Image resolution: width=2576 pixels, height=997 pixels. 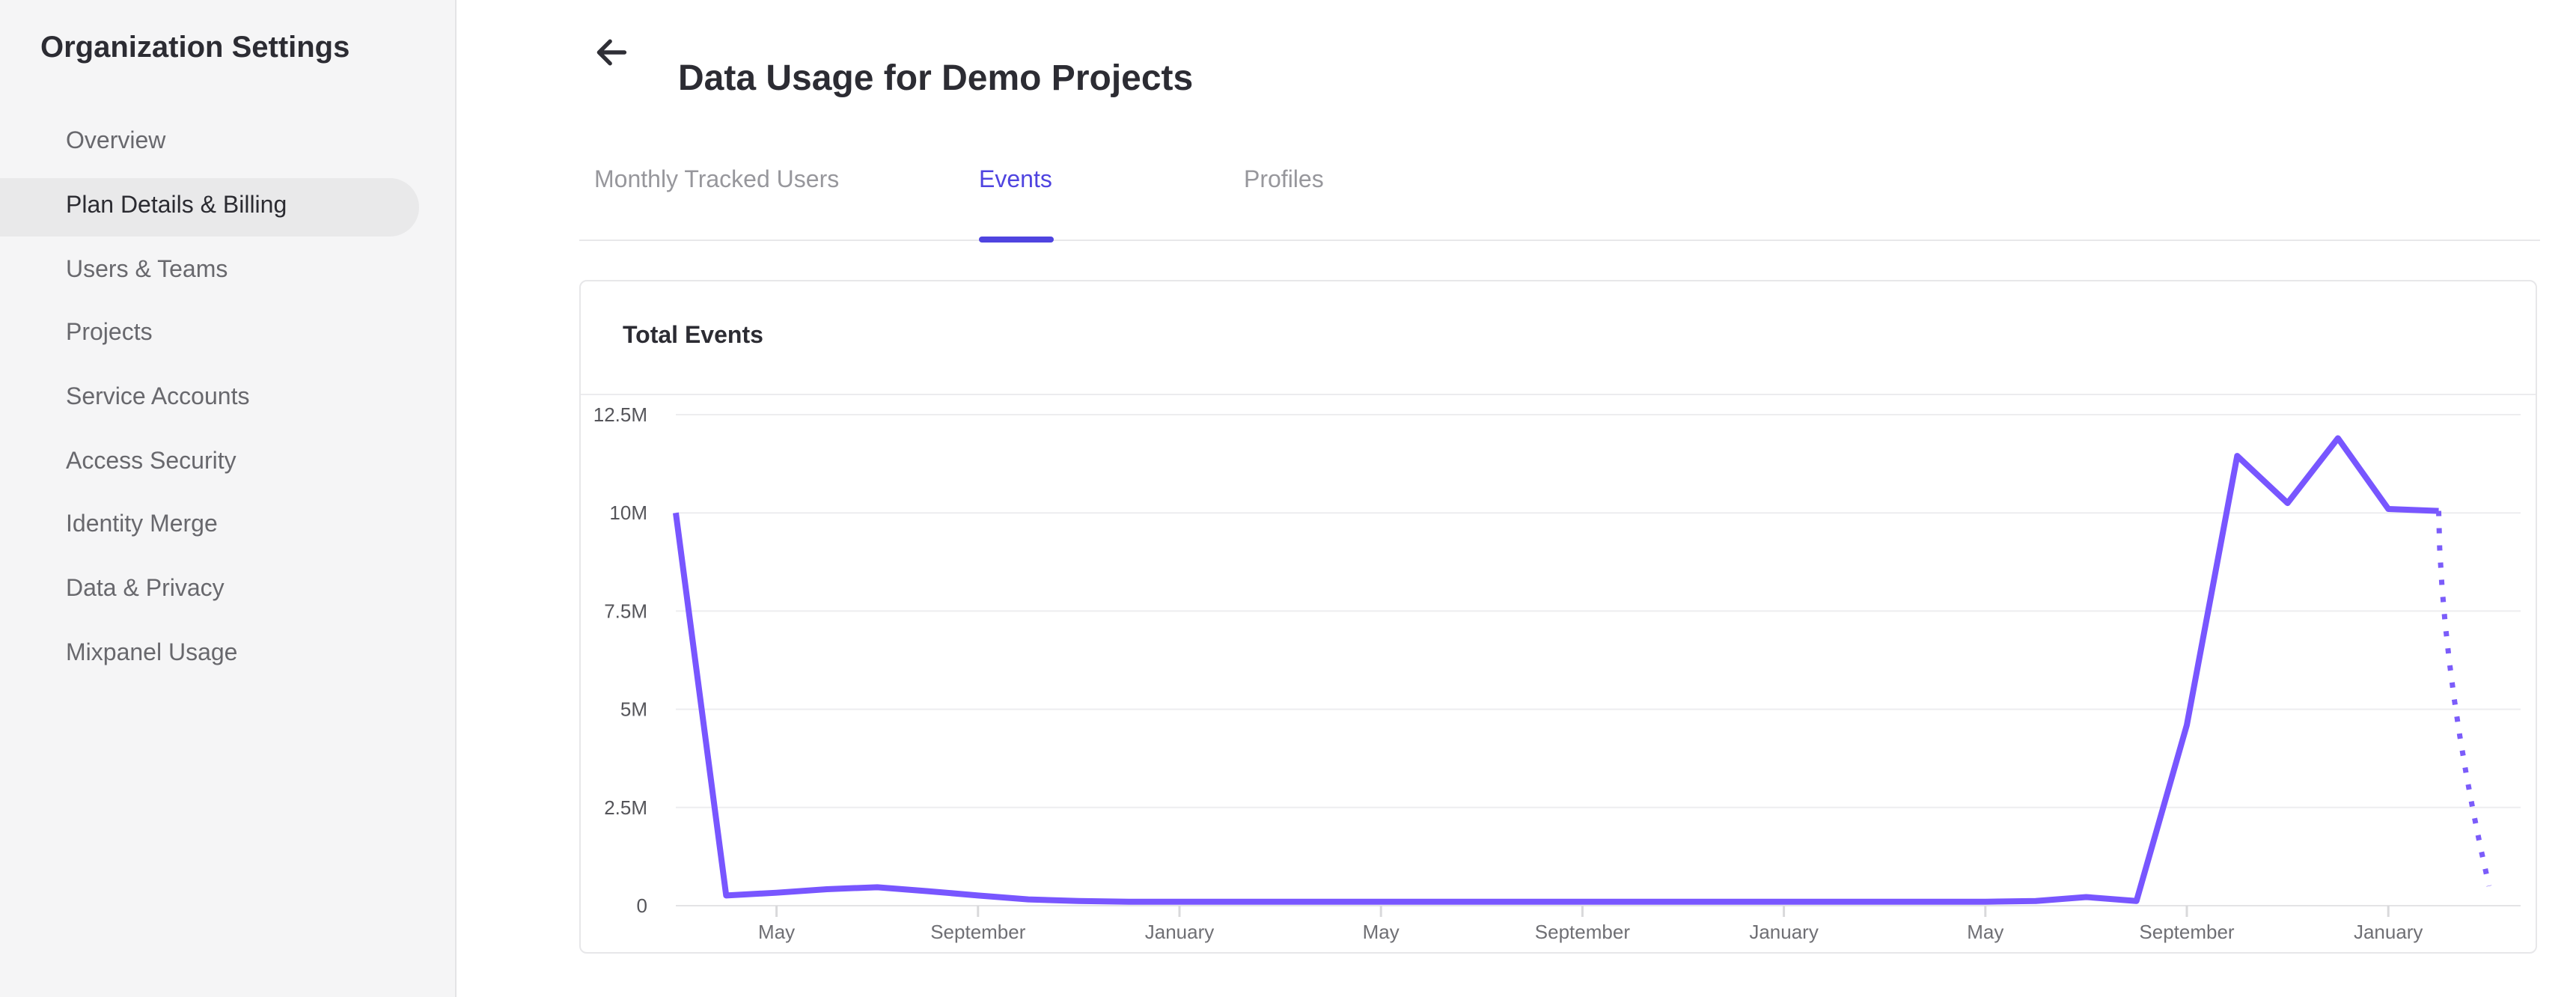 What do you see at coordinates (145, 589) in the screenshot?
I see `sidebar-item-data-privacy: Data & Privacy` at bounding box center [145, 589].